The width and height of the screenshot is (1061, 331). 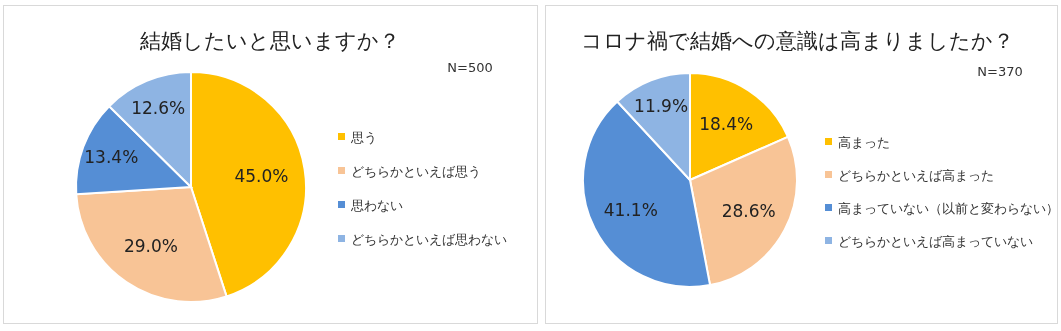 I want to click on text: N=500, so click(x=470, y=67).